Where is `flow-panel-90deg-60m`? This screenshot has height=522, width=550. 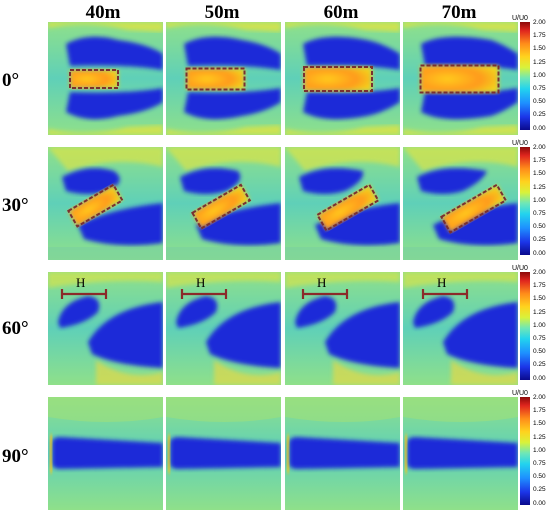 flow-panel-90deg-60m is located at coordinates (342, 453).